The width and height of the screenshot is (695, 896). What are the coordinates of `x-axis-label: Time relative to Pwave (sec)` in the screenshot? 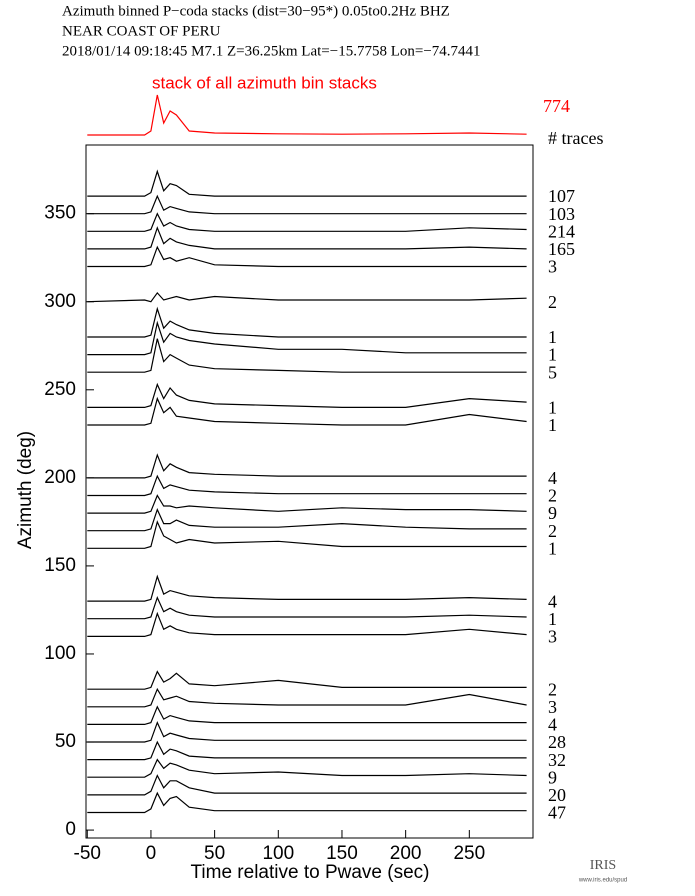 It's located at (310, 872).